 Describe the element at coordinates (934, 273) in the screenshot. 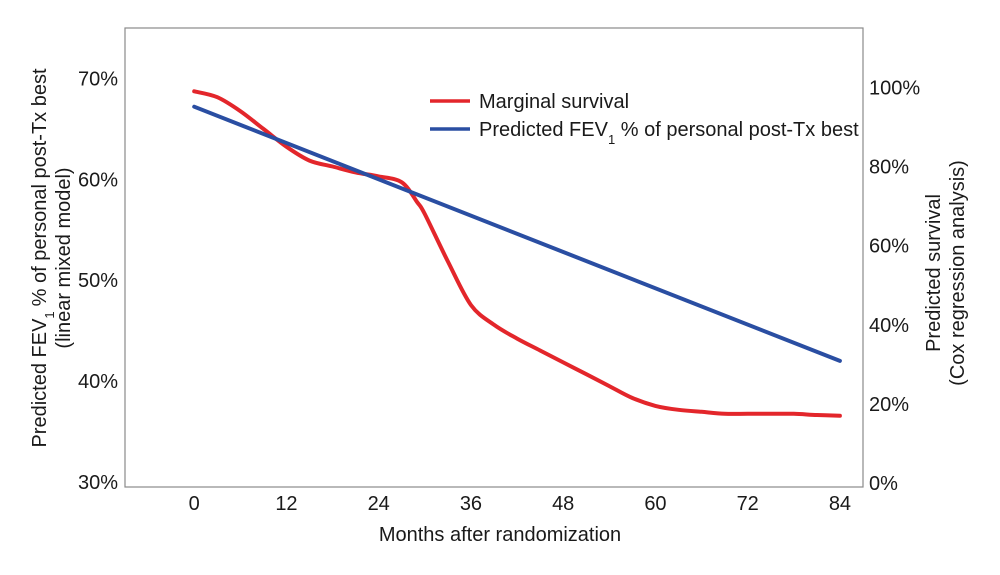

I see `right-y-axis-title-line1: Predicted survival` at that location.